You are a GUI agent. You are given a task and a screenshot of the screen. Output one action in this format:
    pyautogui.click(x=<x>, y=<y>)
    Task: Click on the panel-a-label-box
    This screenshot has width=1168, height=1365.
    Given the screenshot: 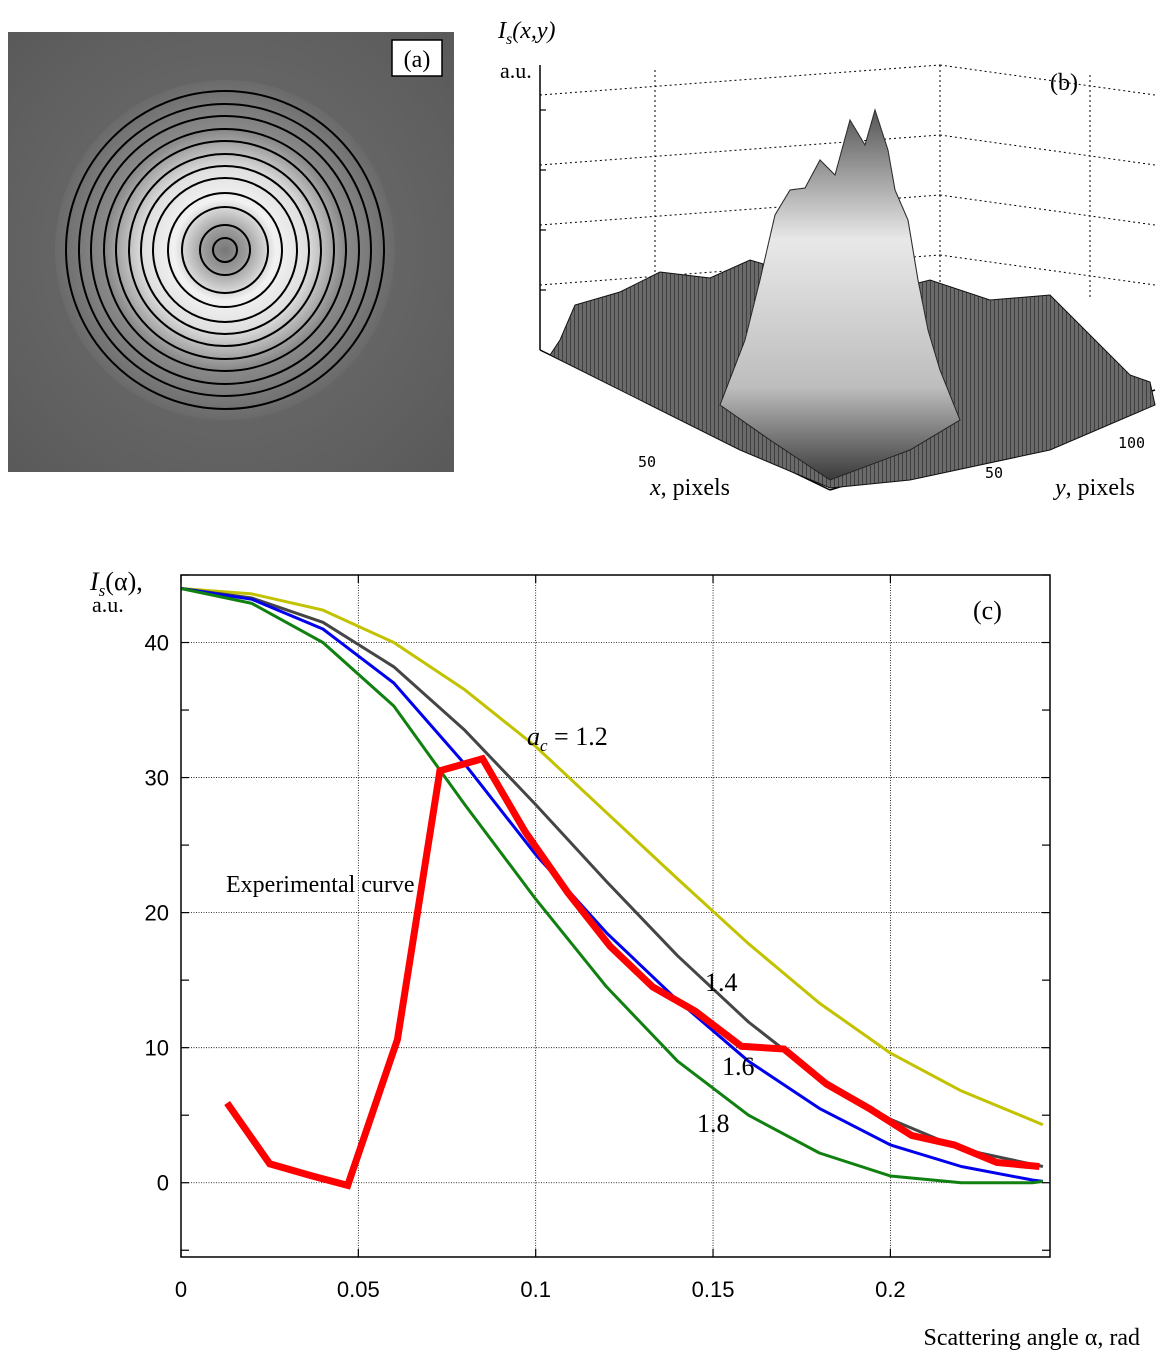 What is the action you would take?
    pyautogui.click(x=417, y=58)
    